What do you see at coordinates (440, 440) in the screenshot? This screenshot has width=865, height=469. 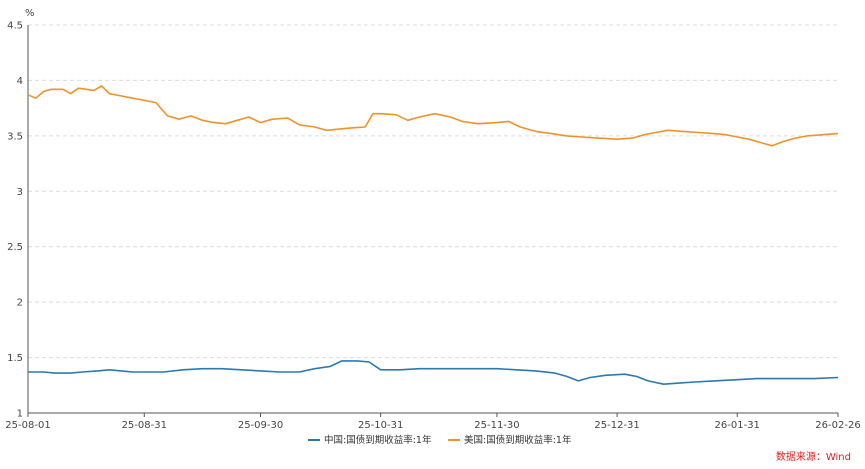 I see `legend: 中国:国债到期收益率:1年 美国:国债到期收益率:1年` at bounding box center [440, 440].